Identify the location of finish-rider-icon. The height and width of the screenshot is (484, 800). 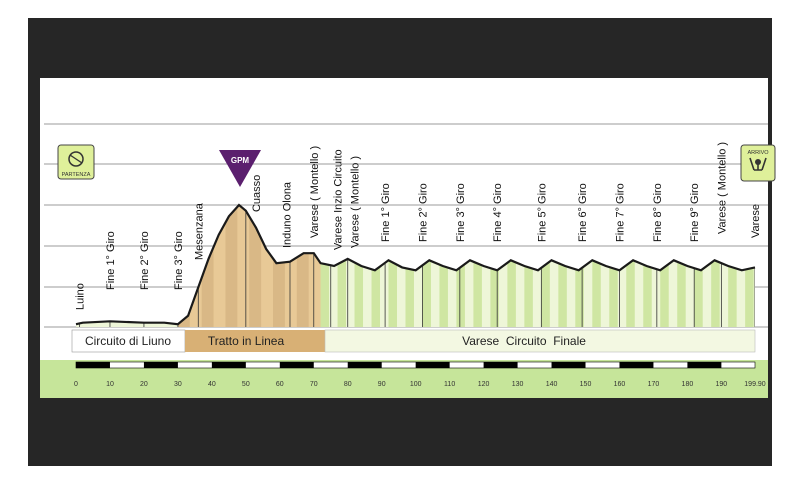
(758, 164).